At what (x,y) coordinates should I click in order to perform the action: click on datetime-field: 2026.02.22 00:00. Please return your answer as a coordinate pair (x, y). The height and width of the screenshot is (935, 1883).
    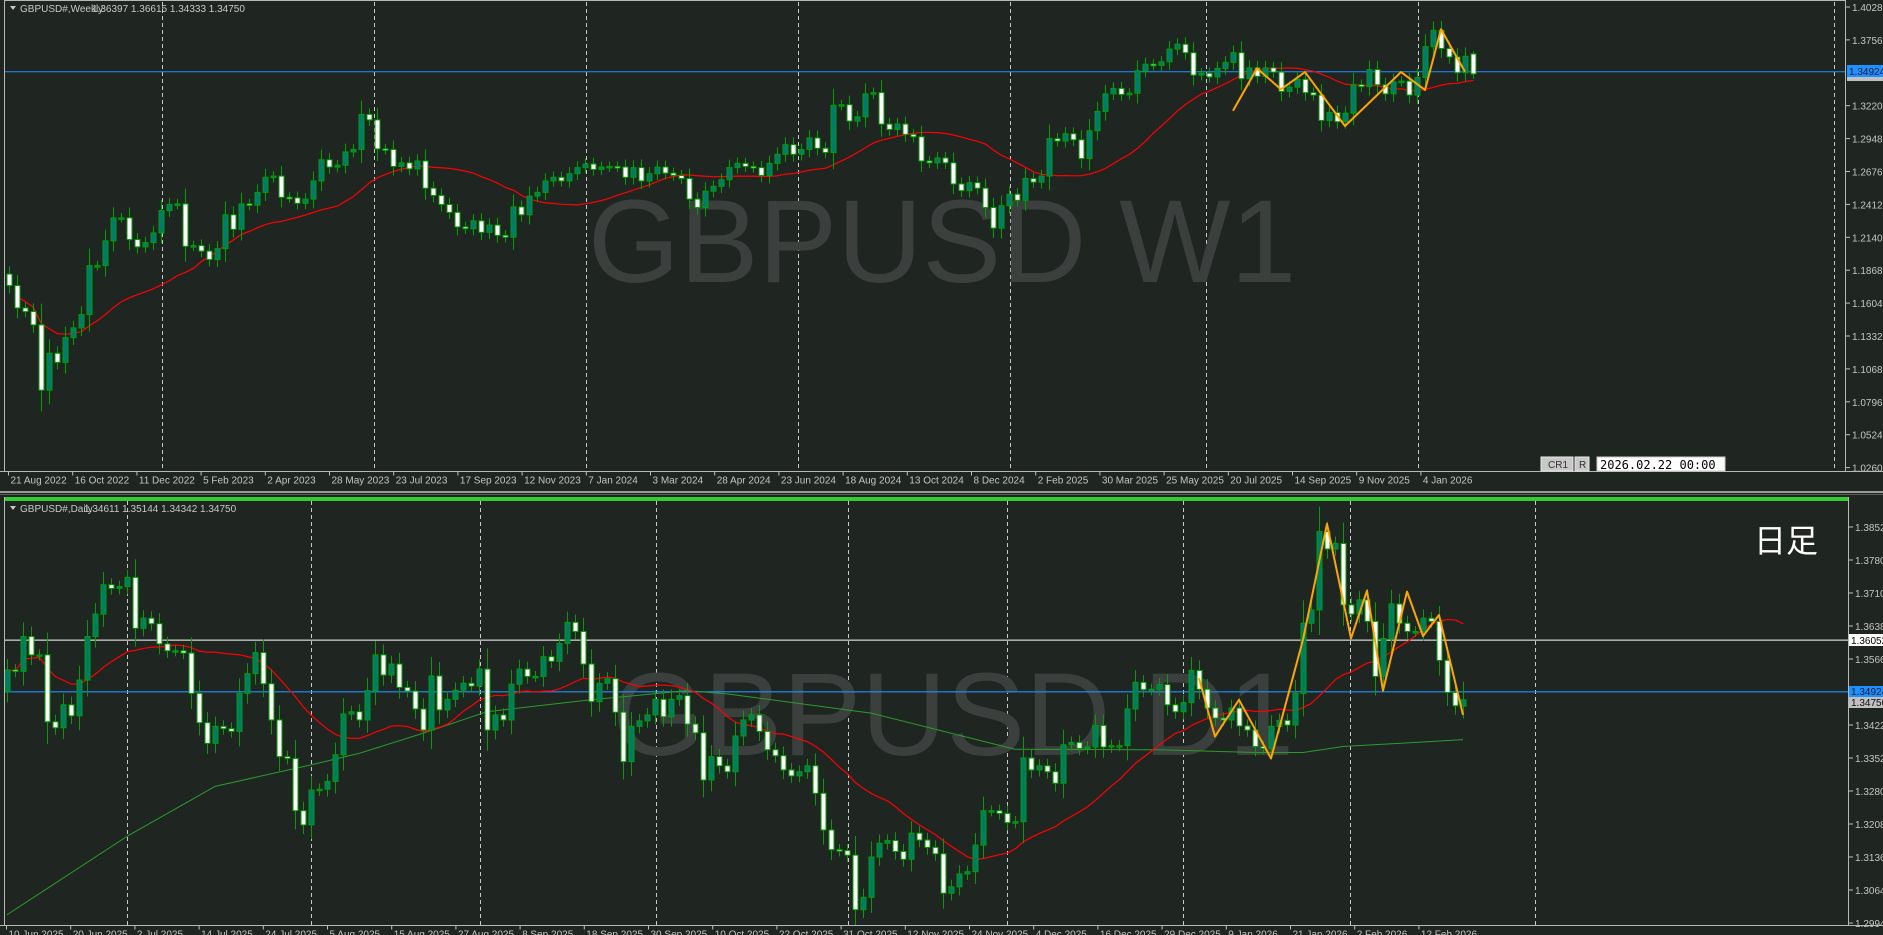
    Looking at the image, I should click on (1661, 464).